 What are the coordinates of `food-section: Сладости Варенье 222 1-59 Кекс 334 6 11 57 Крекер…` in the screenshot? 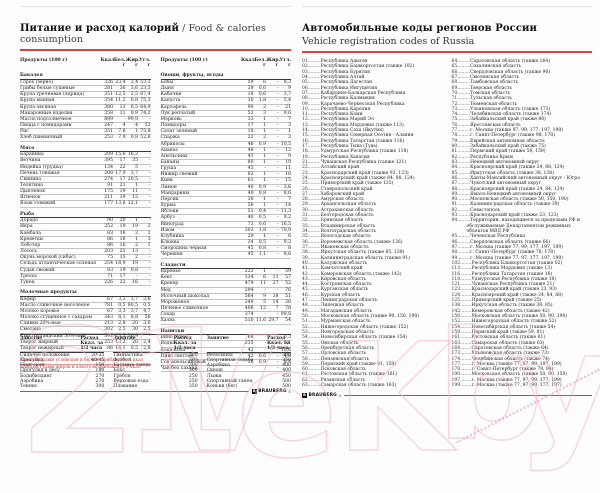 It's located at (225, 294).